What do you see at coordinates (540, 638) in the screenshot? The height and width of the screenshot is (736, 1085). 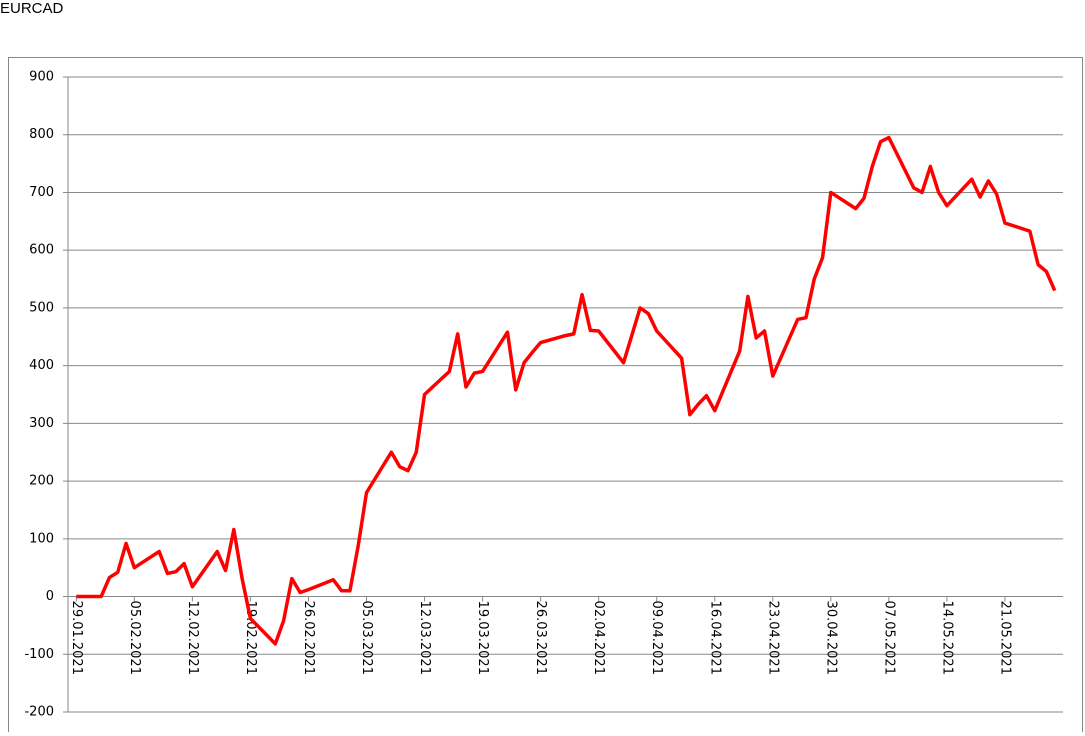 I see `x-tick-label: 26.03.2021` at bounding box center [540, 638].